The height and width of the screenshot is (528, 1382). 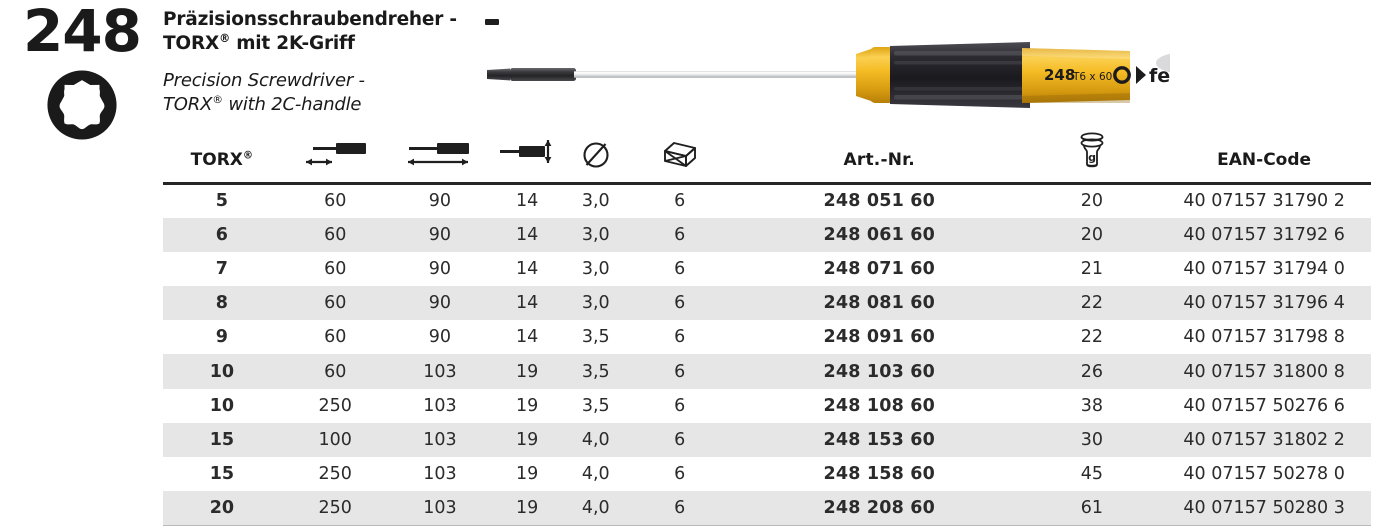 What do you see at coordinates (222, 303) in the screenshot?
I see `cell-torx: 8` at bounding box center [222, 303].